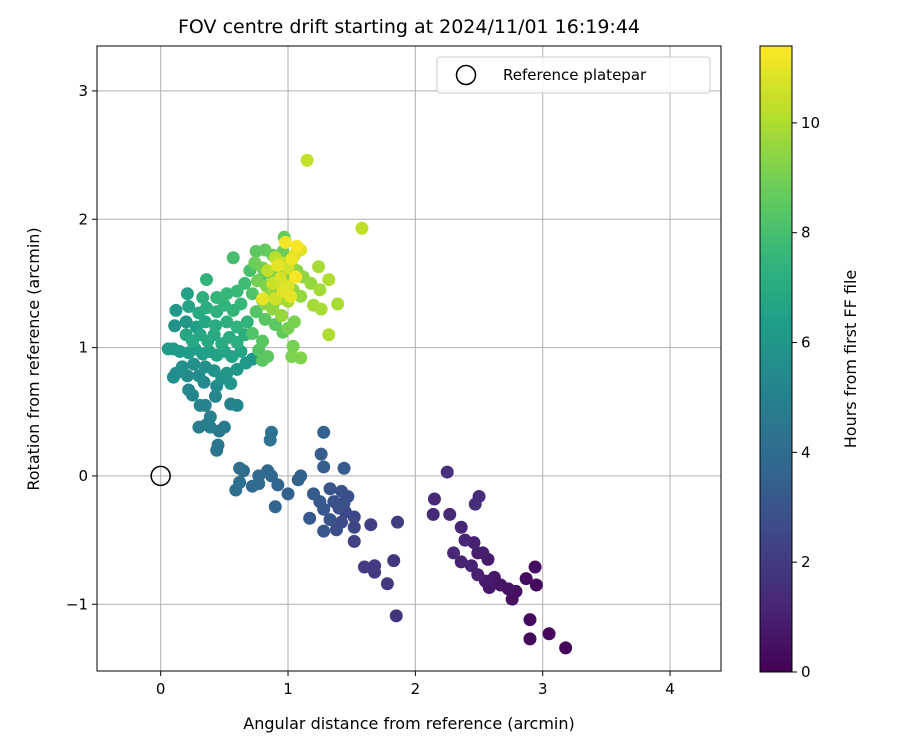 The width and height of the screenshot is (900, 750). What do you see at coordinates (33, 358) in the screenshot?
I see `y-axis-label: Rotation from reference (arcmin)` at bounding box center [33, 358].